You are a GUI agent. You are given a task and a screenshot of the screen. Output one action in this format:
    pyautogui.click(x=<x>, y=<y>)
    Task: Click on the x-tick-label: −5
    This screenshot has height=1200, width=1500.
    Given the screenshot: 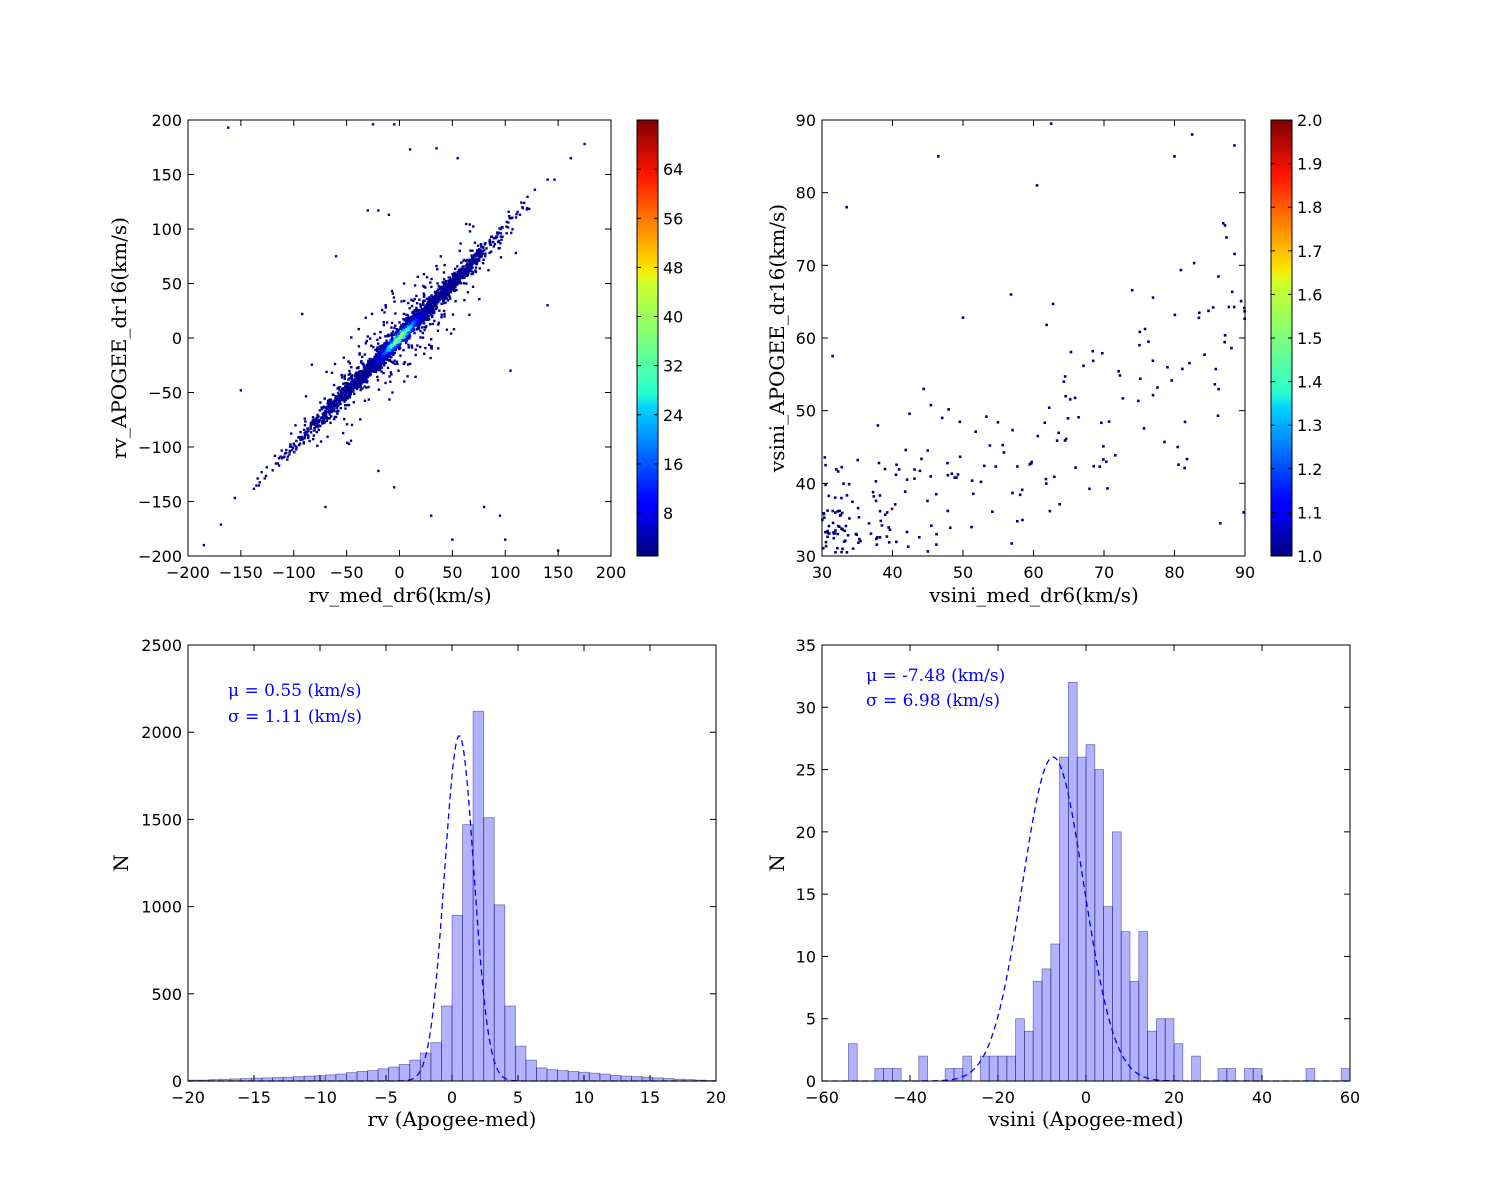 What is the action you would take?
    pyautogui.click(x=386, y=1097)
    